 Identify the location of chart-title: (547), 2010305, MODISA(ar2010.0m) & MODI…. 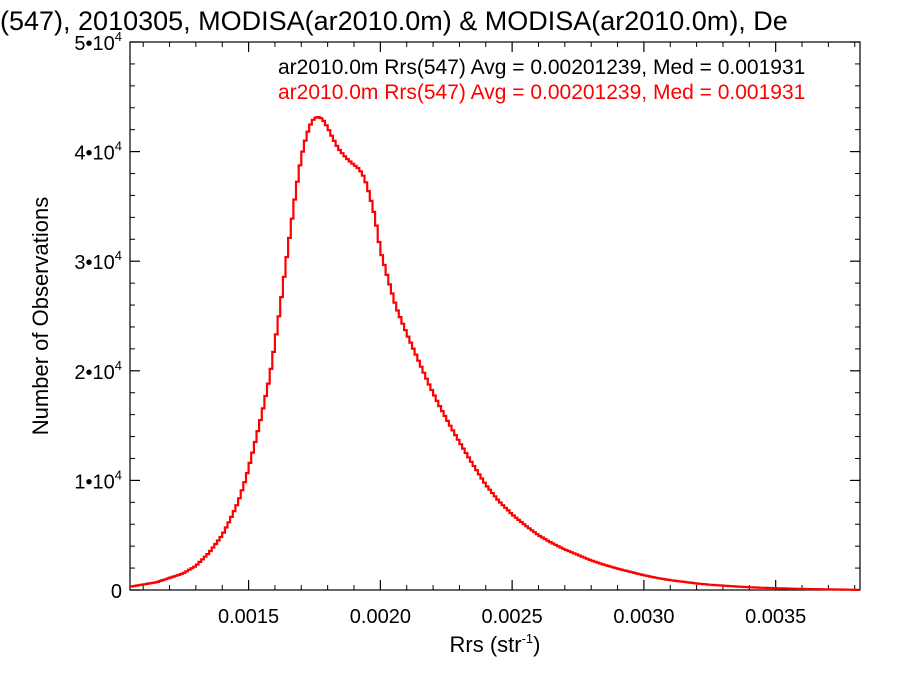
(394, 21).